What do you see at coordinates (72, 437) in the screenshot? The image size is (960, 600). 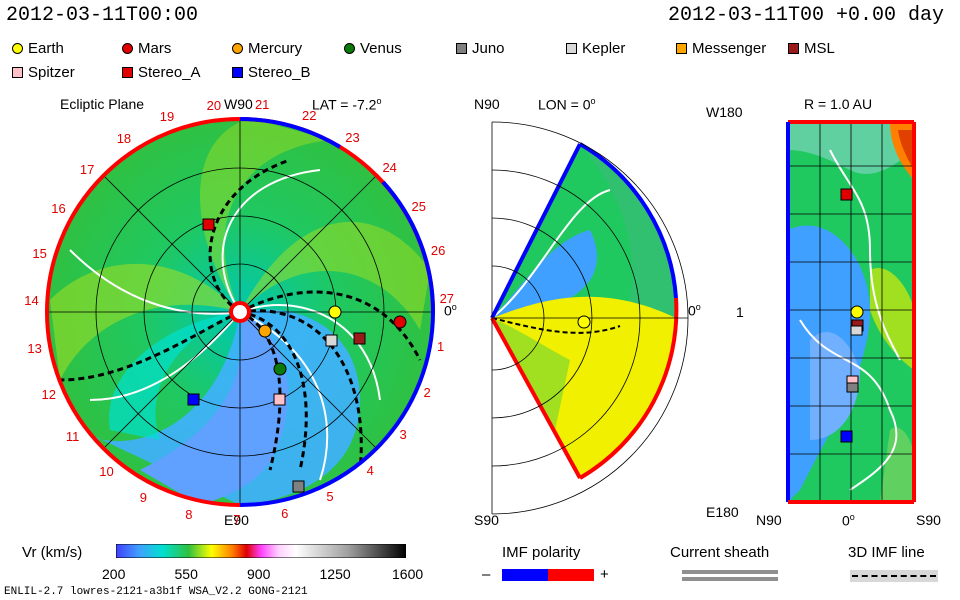 I see `rotation-number: 11` at bounding box center [72, 437].